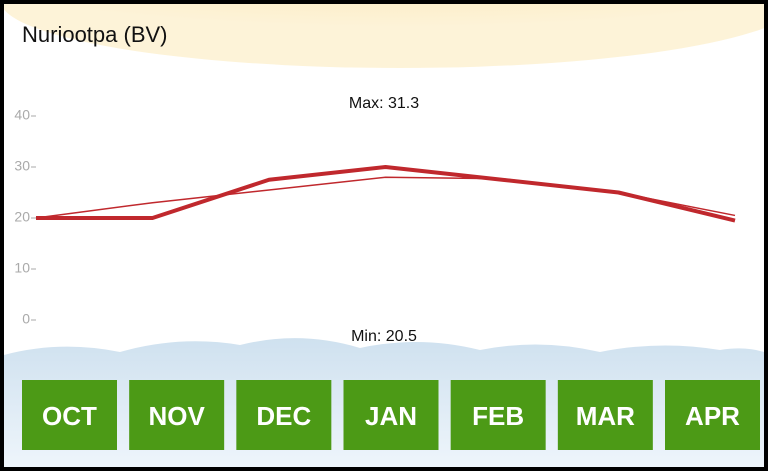 The height and width of the screenshot is (471, 768). I want to click on title: Nuriootpa (BV), so click(95, 34).